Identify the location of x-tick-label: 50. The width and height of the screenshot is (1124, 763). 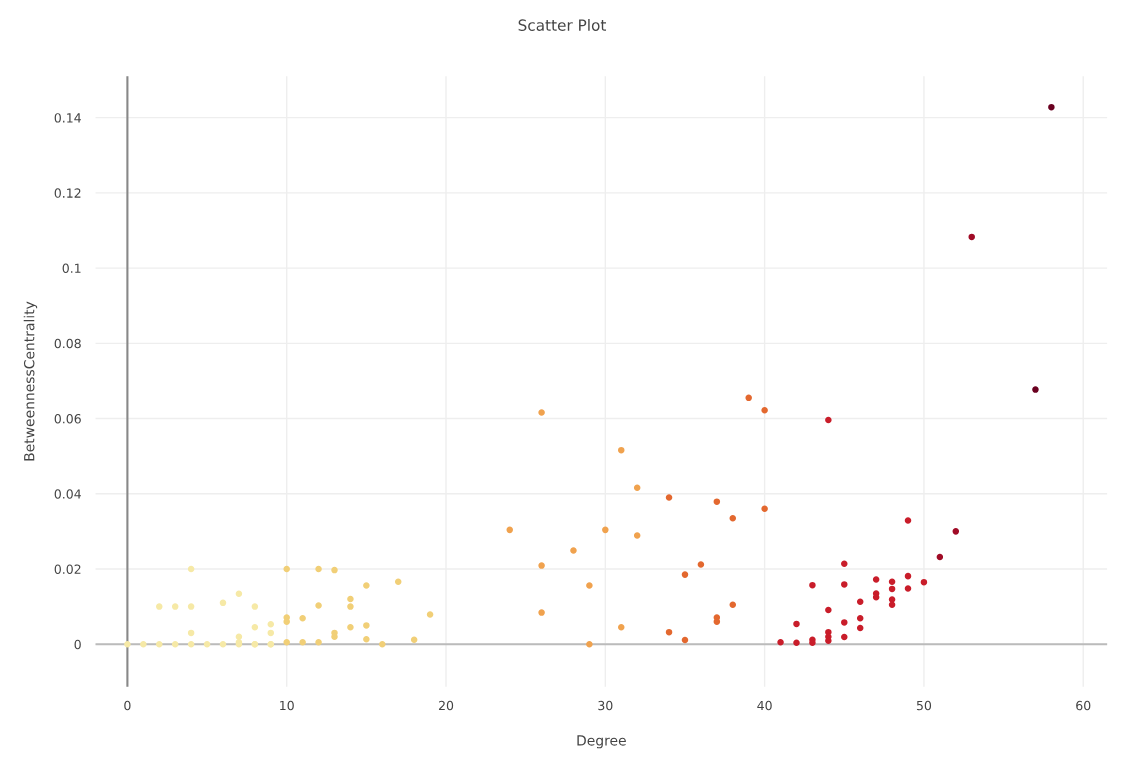
(924, 705).